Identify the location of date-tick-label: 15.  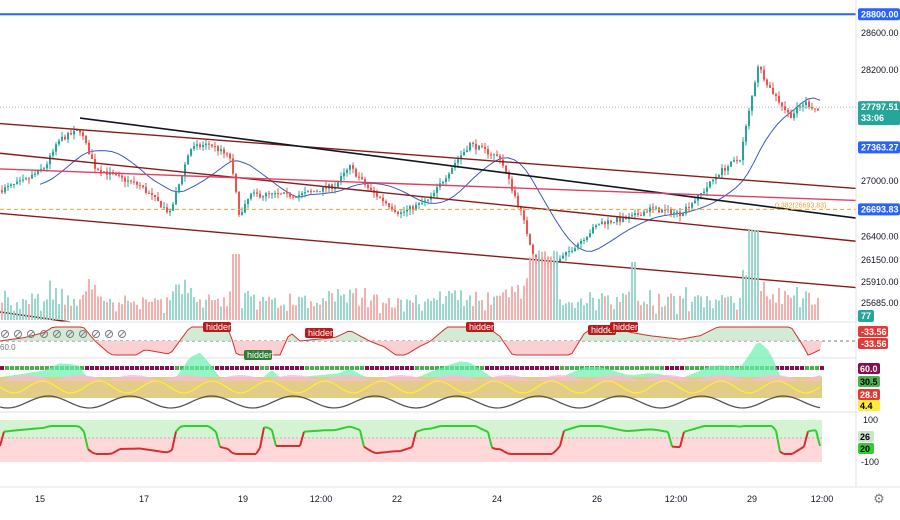
(40, 499).